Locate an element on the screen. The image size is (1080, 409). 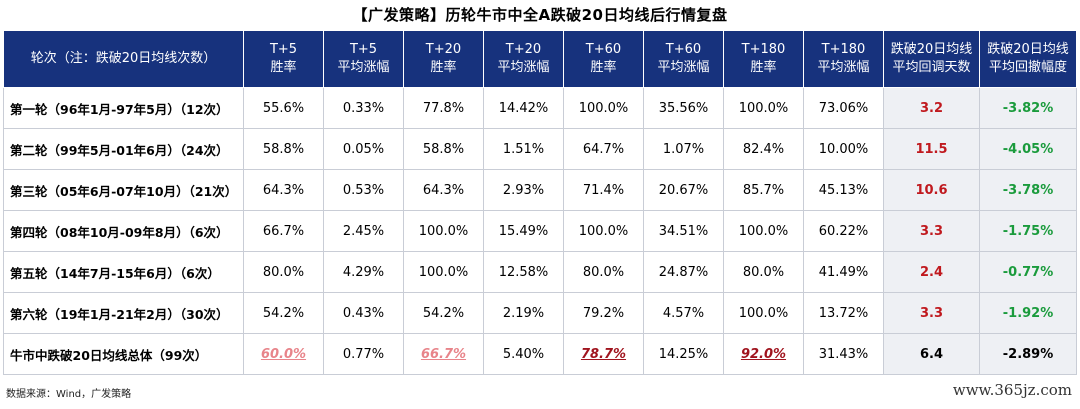
table-cell: 15.49% is located at coordinates (523, 231).